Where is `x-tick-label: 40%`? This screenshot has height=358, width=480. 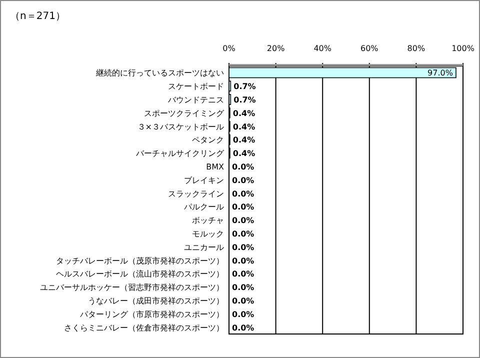
x-tick-label: 40% is located at coordinates (323, 48).